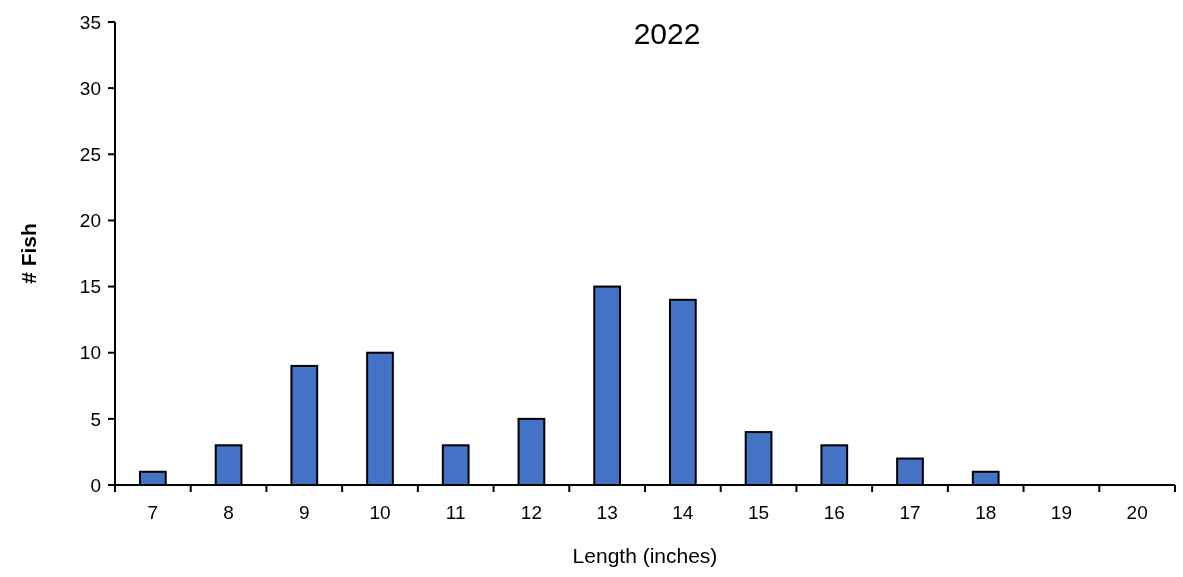  What do you see at coordinates (986, 512) in the screenshot?
I see `x-tick-label: 18` at bounding box center [986, 512].